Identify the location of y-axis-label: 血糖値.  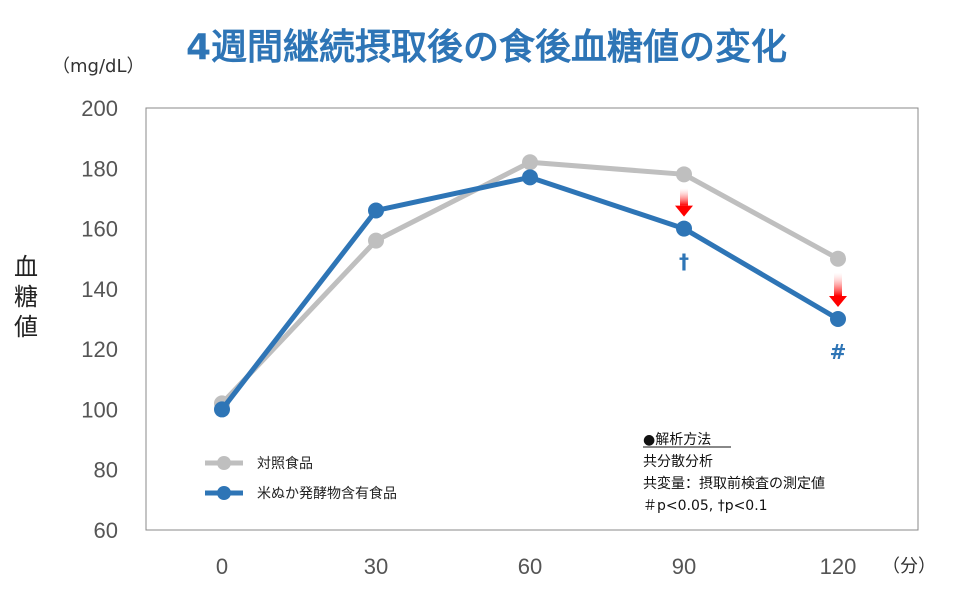
(26, 297).